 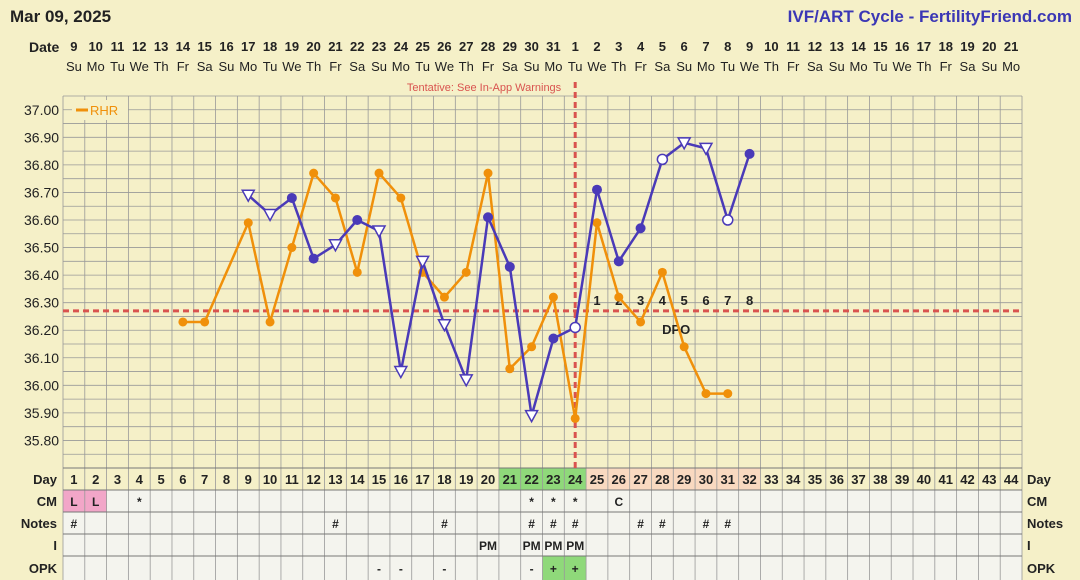 What do you see at coordinates (41, 275) in the screenshot?
I see `y-tick-label: 36.40` at bounding box center [41, 275].